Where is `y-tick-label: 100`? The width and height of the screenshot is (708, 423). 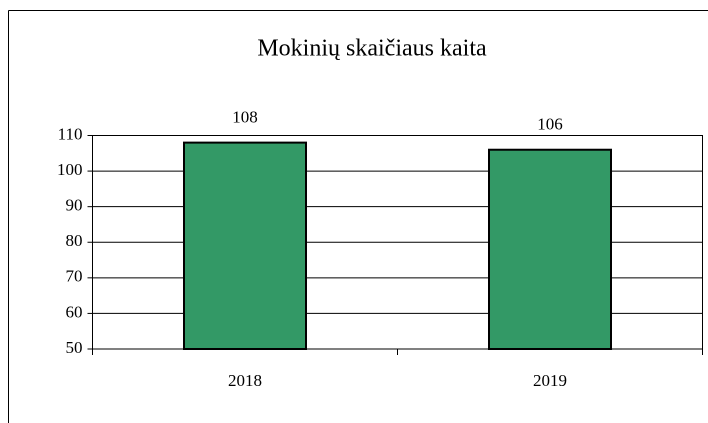 y-tick-label: 100 is located at coordinates (70, 169).